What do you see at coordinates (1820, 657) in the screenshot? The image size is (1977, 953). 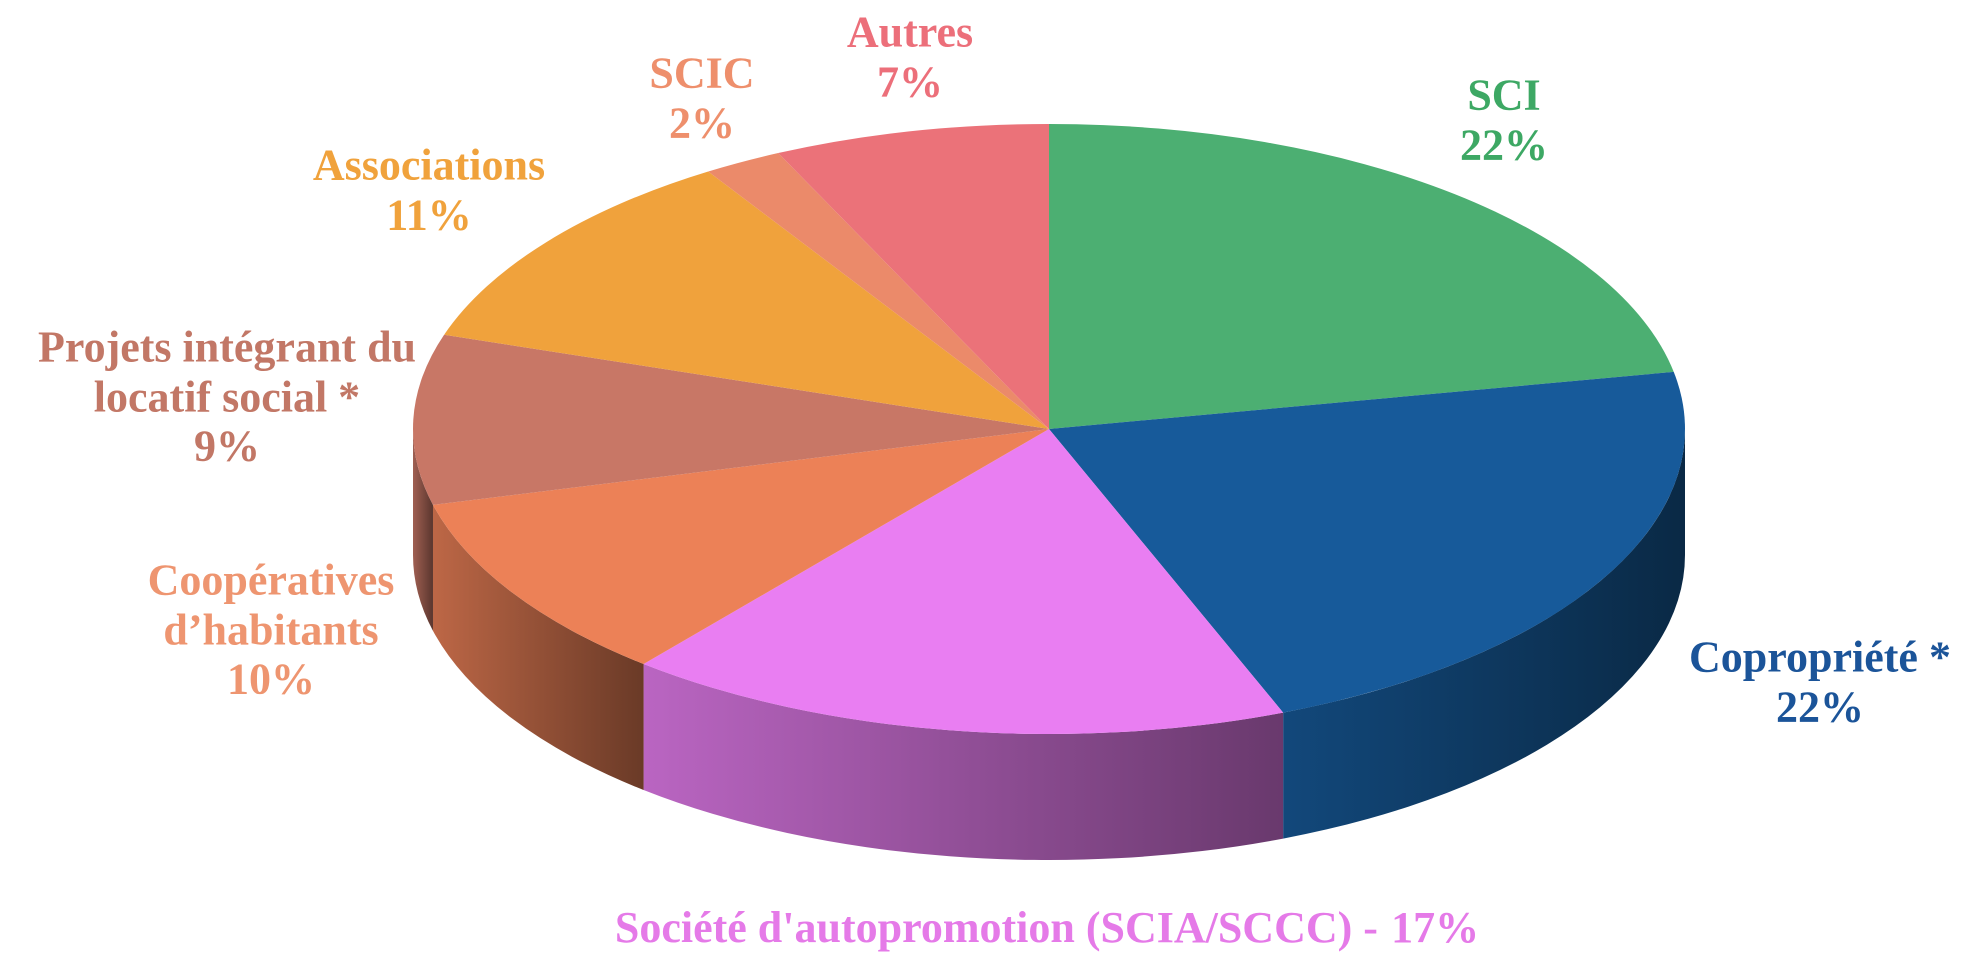 I see `category-label: Copropriété *` at bounding box center [1820, 657].